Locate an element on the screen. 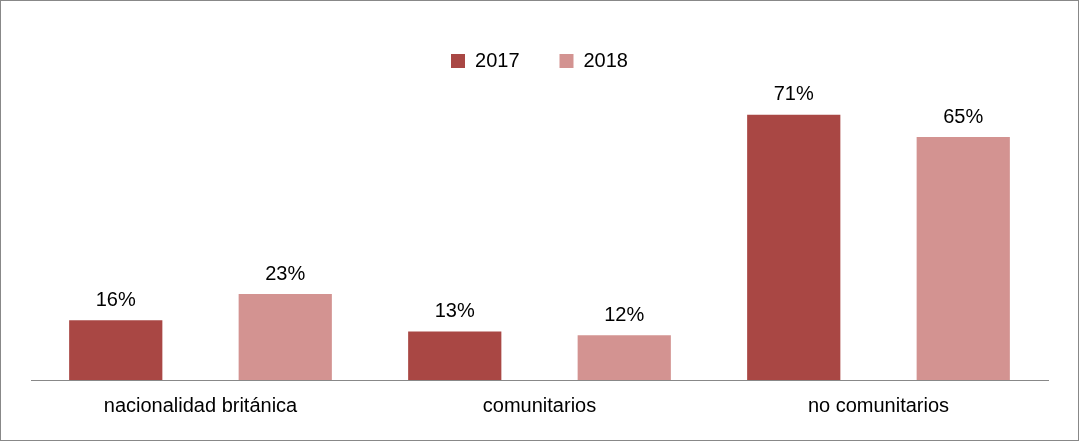 The height and width of the screenshot is (441, 1079). data-label: 12% is located at coordinates (624, 313).